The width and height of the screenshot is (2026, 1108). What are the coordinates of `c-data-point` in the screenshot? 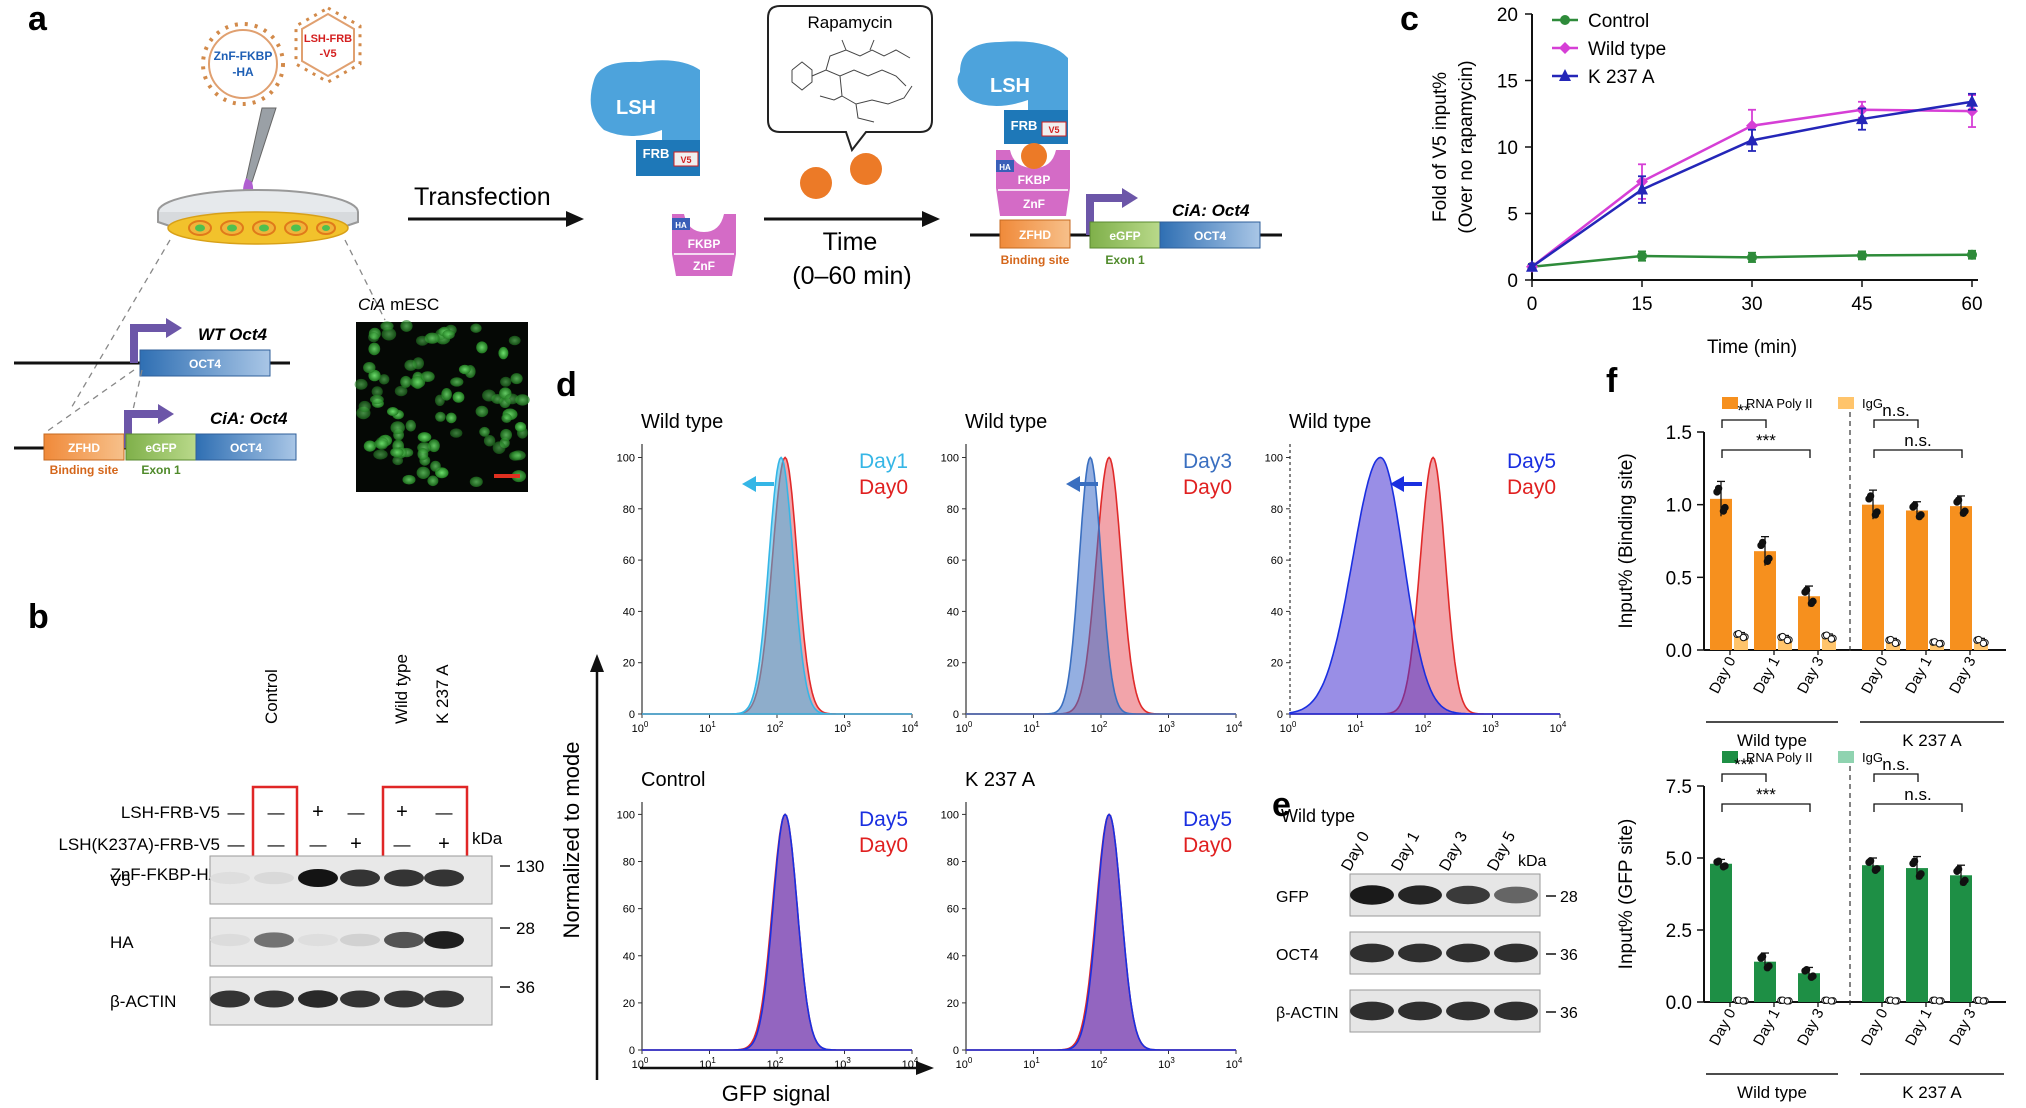 It's located at (1565, 48).